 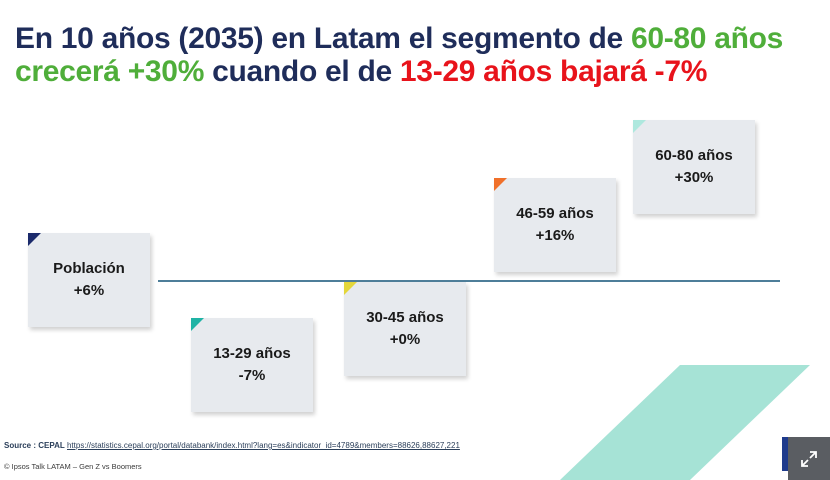 I want to click on title-highlight-red: 13-29 años bajará -7%, so click(x=553, y=71).